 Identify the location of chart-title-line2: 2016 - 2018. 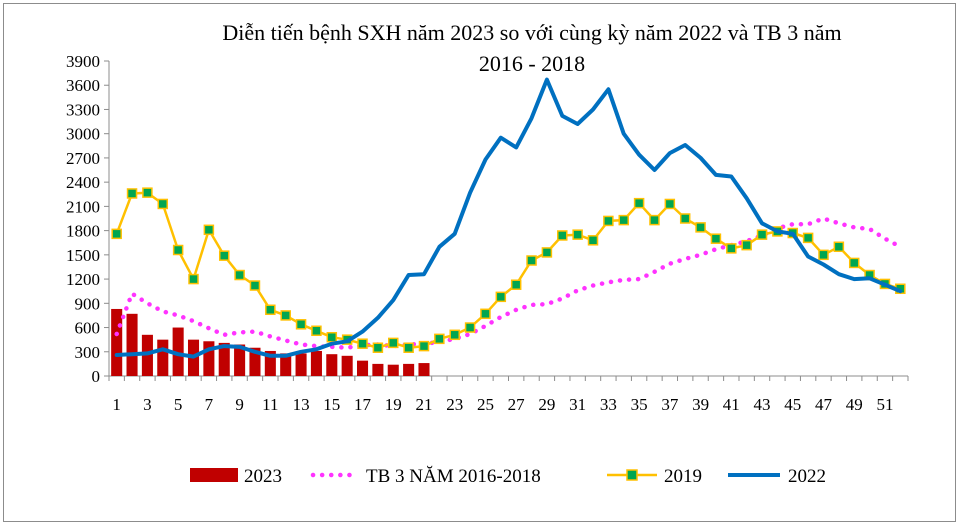
(532, 63).